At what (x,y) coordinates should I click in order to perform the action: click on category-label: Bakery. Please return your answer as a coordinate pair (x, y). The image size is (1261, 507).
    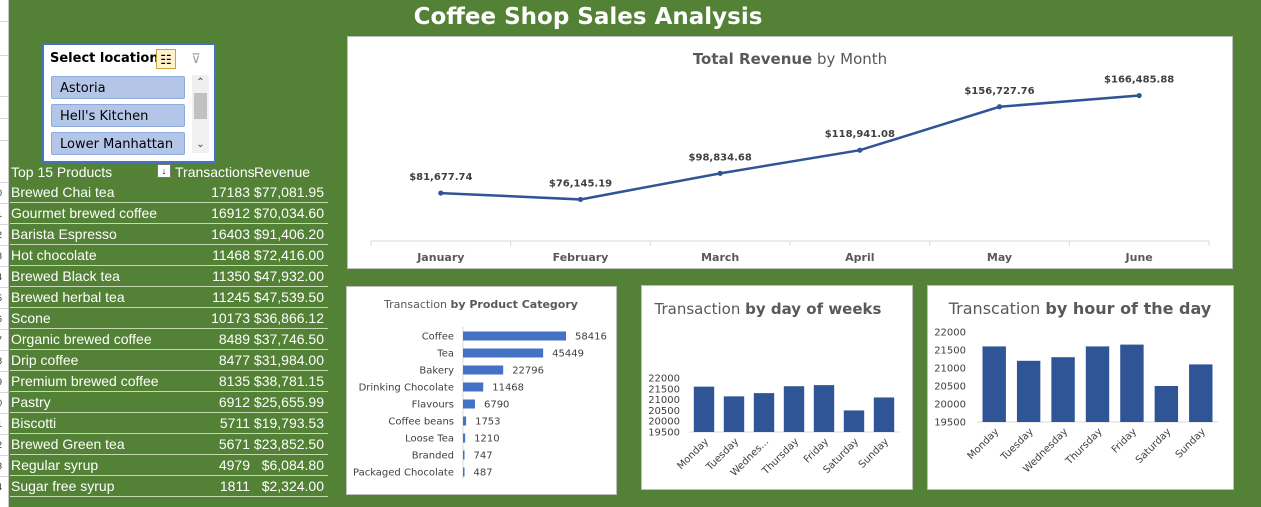
    Looking at the image, I should click on (436, 371).